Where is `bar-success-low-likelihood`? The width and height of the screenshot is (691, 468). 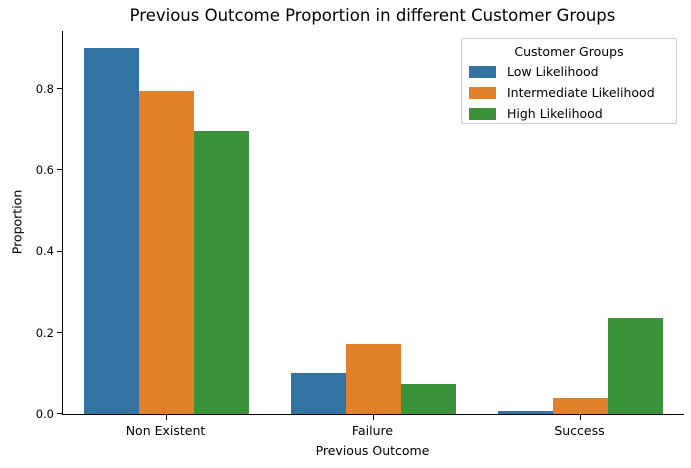 bar-success-low-likelihood is located at coordinates (525, 412).